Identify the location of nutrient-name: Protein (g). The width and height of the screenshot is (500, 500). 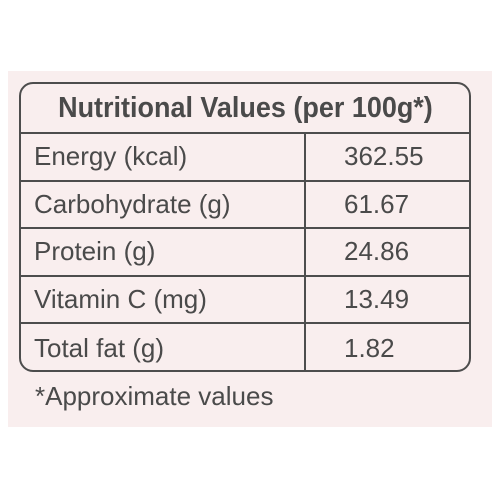
(163, 252).